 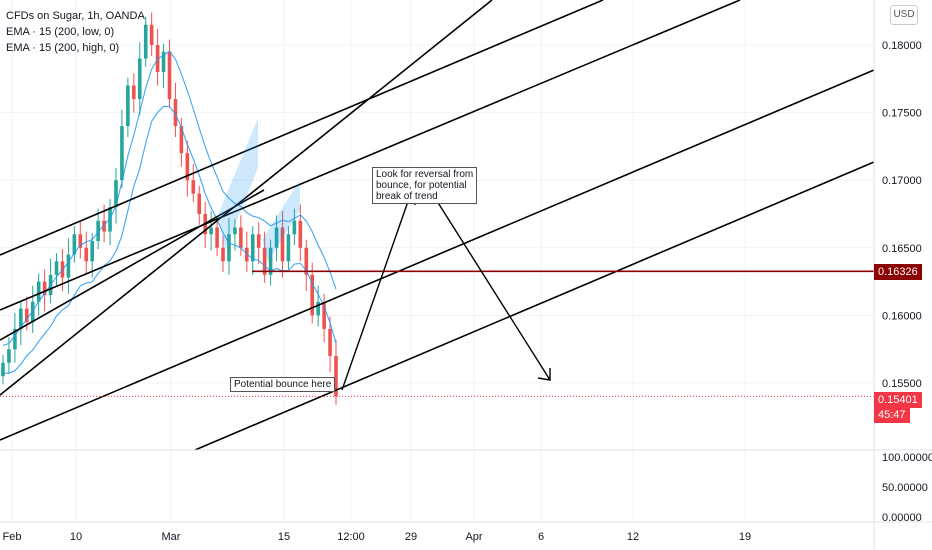 What do you see at coordinates (421, 185) in the screenshot?
I see `reversal-note-line-2: bounce, for potential` at bounding box center [421, 185].